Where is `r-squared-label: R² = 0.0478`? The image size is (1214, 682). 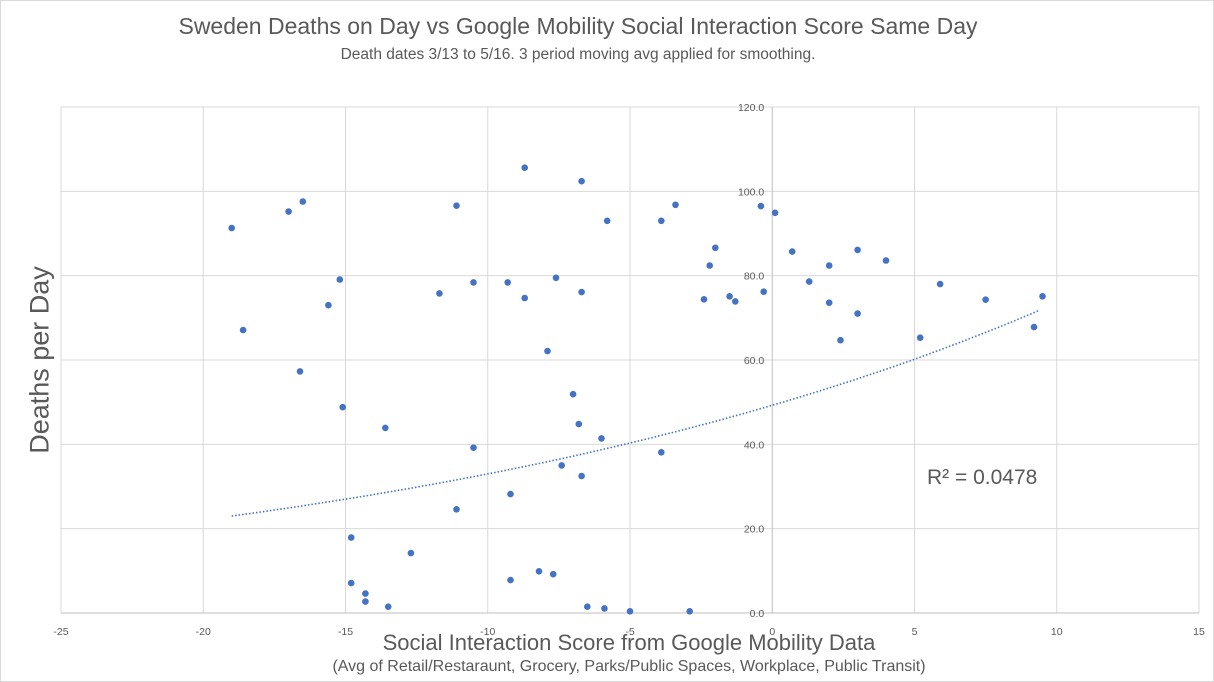
r-squared-label: R² = 0.0478 is located at coordinates (982, 477).